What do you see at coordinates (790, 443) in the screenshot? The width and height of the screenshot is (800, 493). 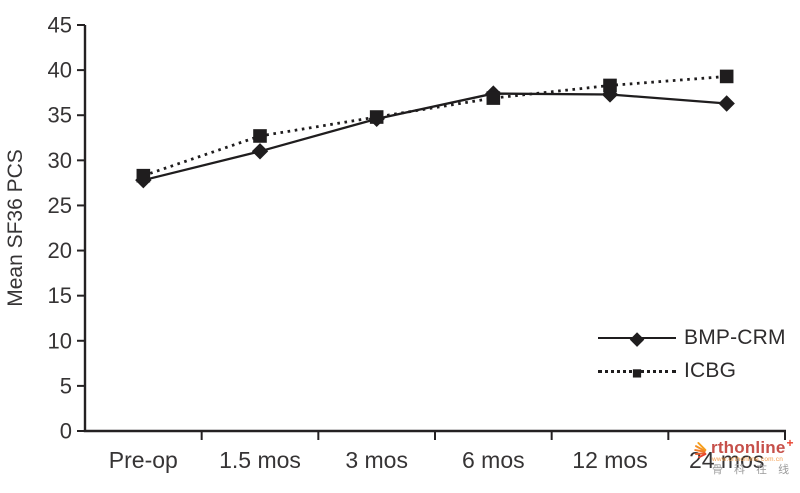 I see `watermark-plus-icon: +` at bounding box center [790, 443].